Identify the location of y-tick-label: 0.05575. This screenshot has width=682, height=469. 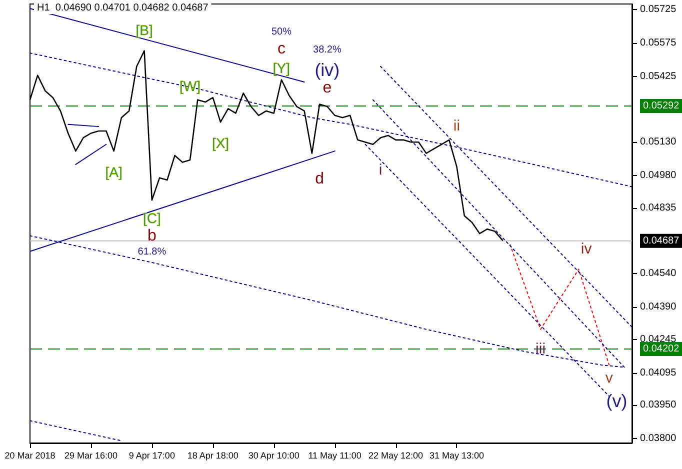
(658, 43).